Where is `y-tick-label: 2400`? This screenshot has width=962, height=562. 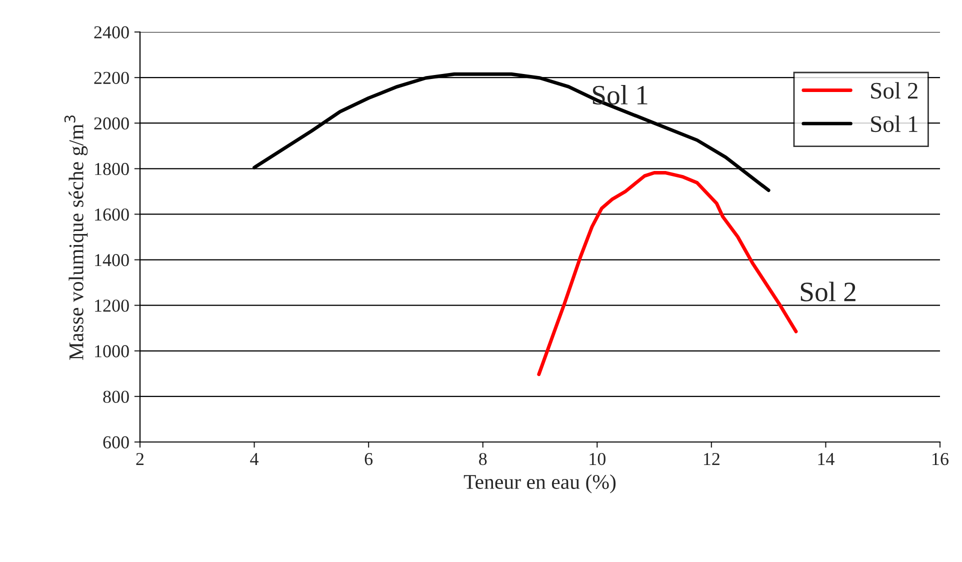 y-tick-label: 2400 is located at coordinates (111, 32).